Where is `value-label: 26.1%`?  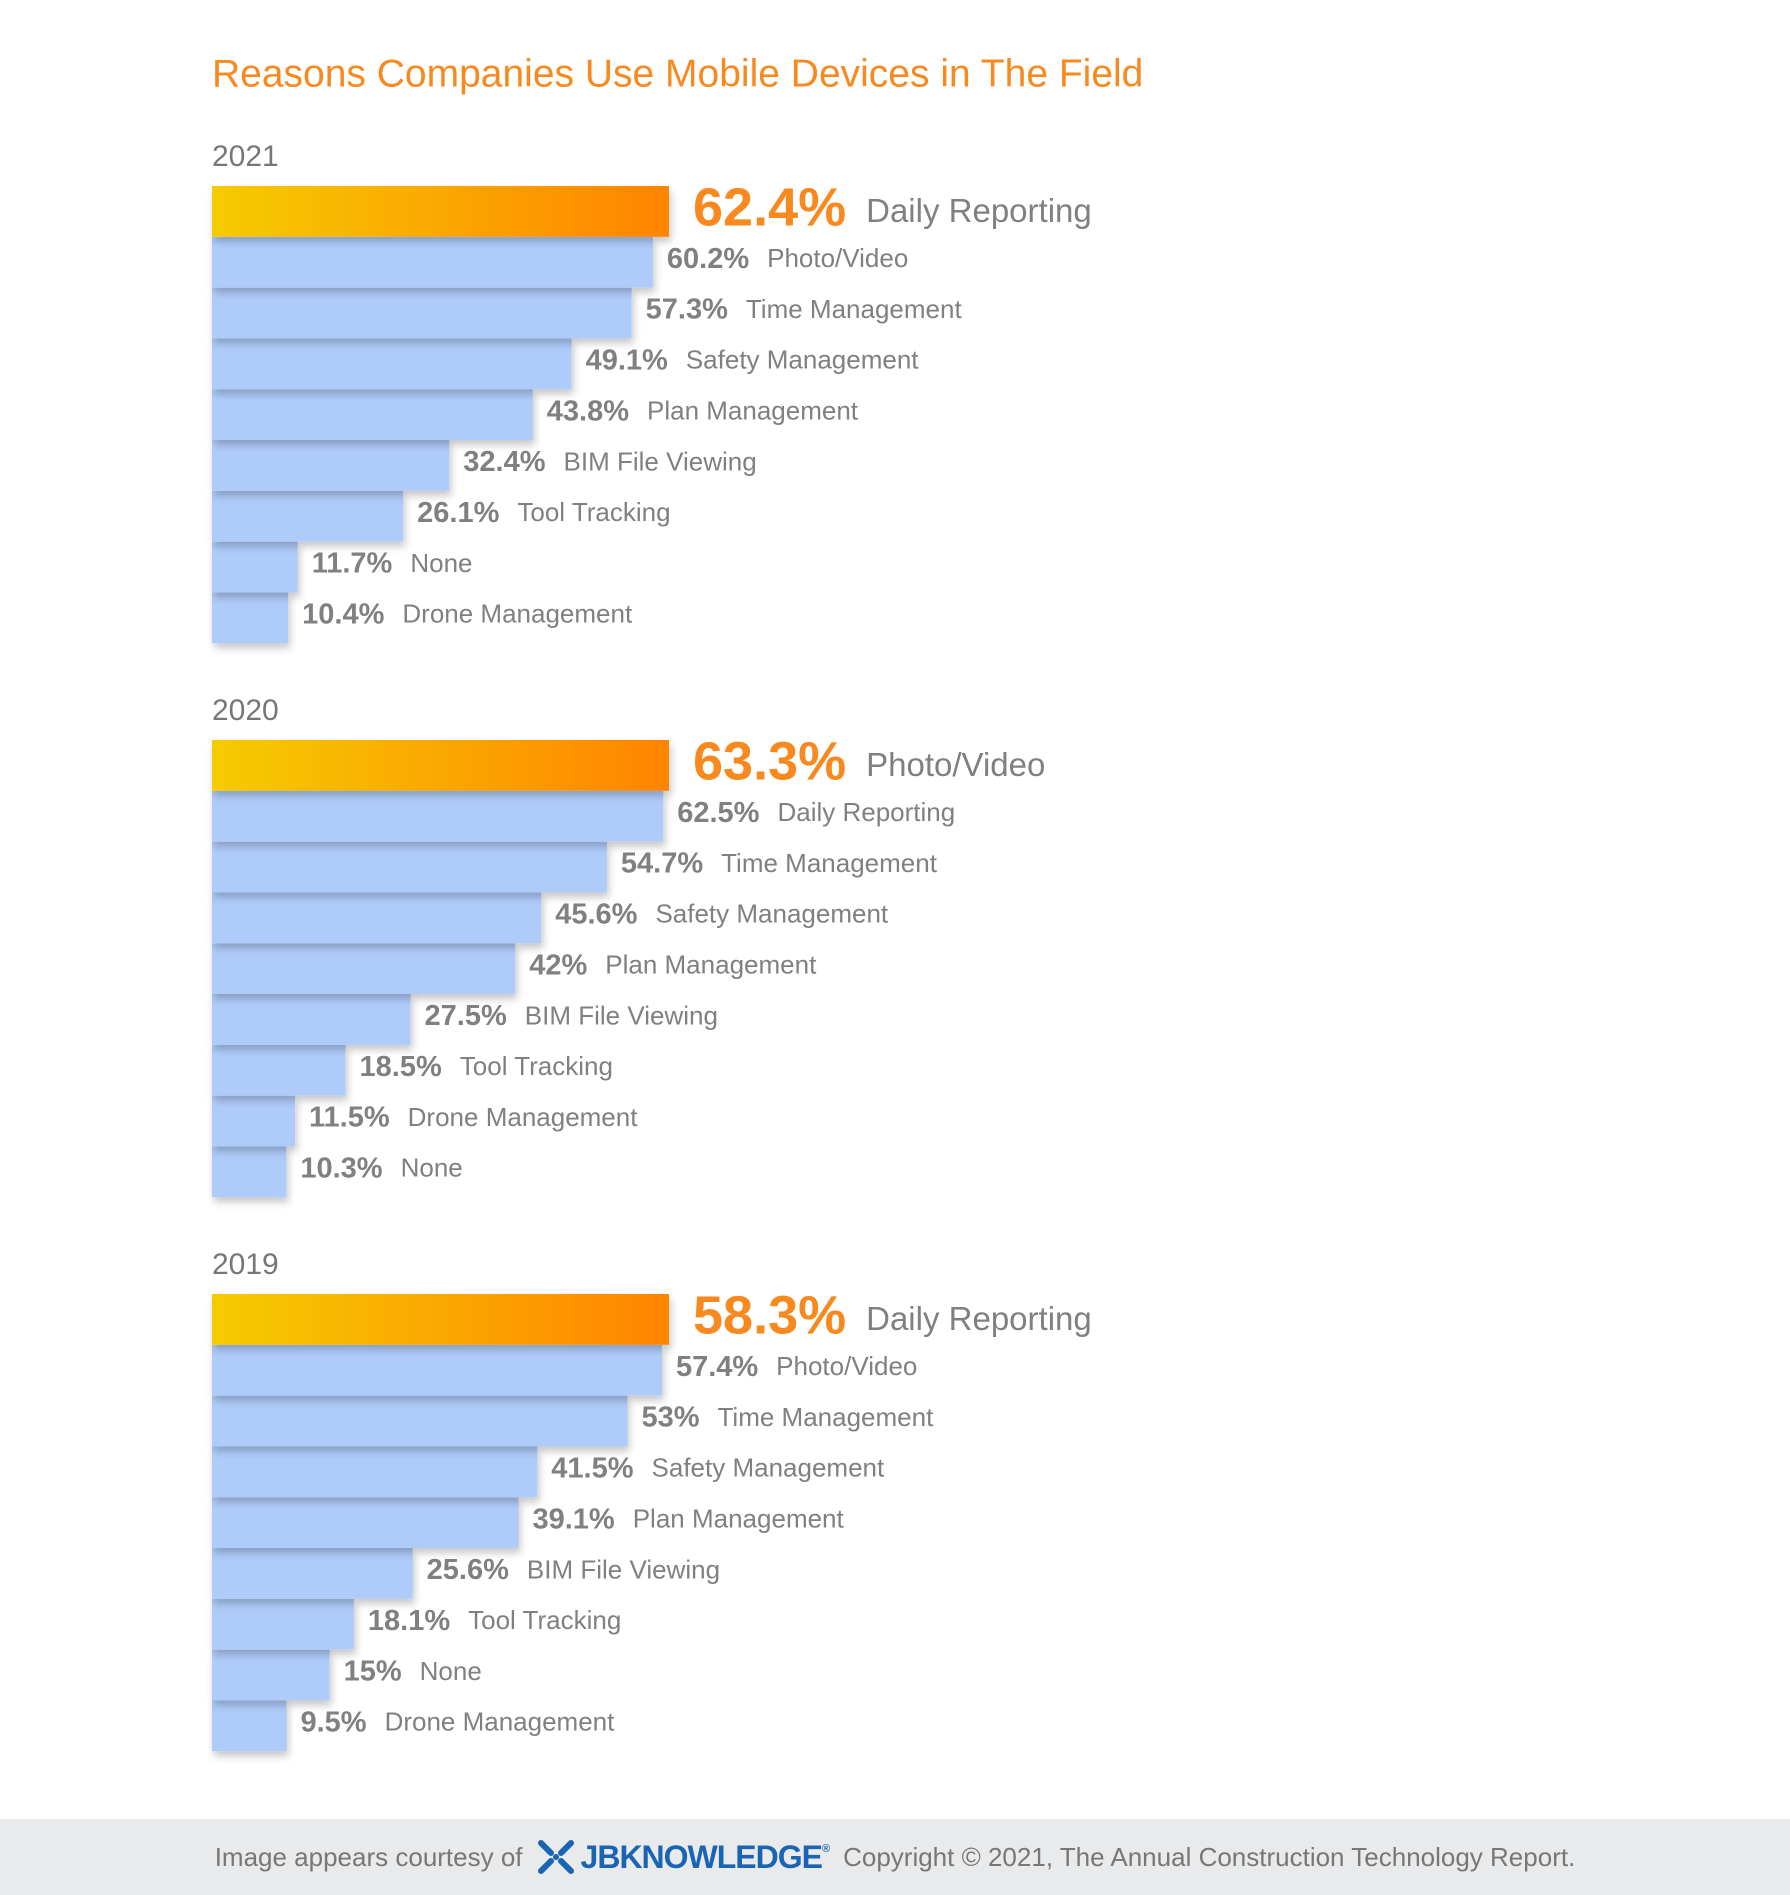
value-label: 26.1% is located at coordinates (458, 513).